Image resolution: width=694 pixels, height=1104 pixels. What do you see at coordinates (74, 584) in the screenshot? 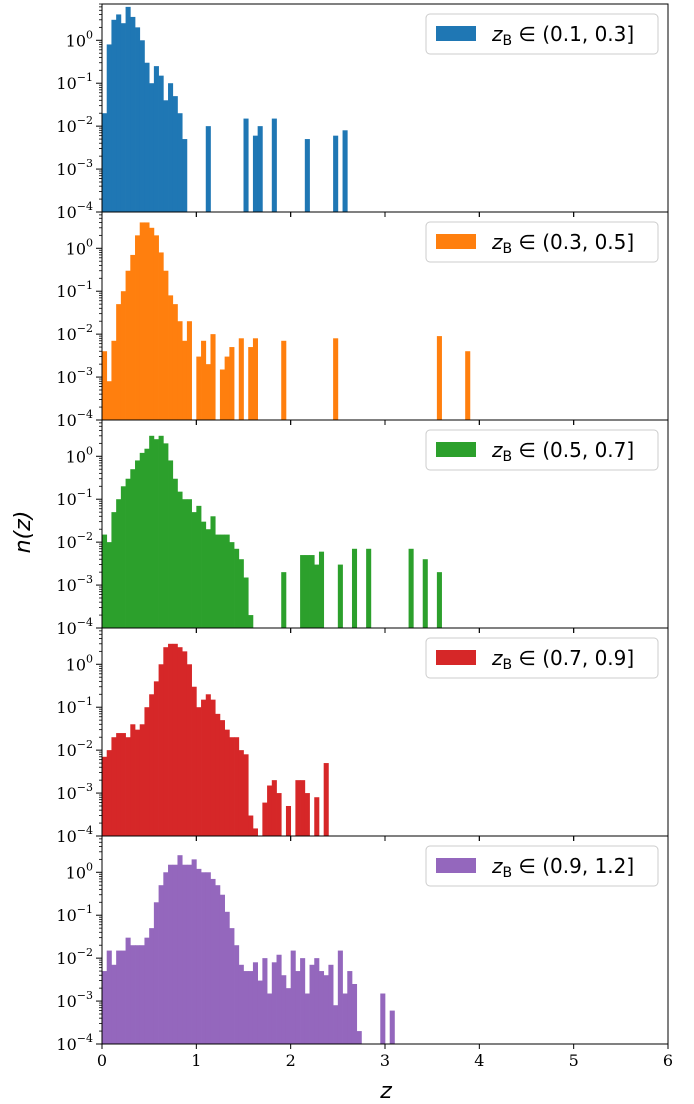
I see `y-tick-label: 10⁻³` at bounding box center [74, 584].